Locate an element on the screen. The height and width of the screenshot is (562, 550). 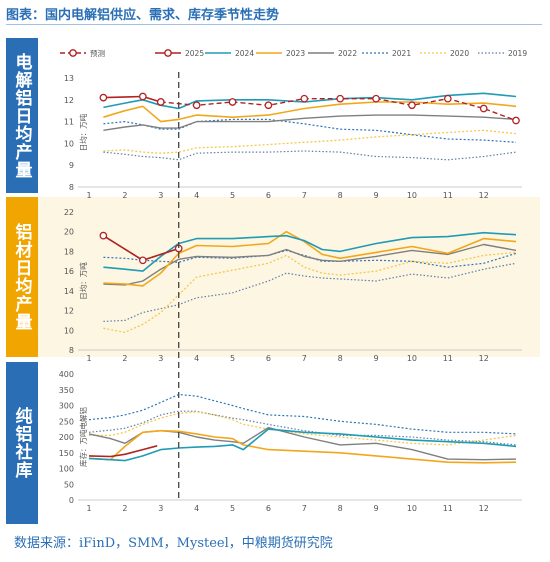
y-tick-label: 0 is located at coordinates (71, 500).